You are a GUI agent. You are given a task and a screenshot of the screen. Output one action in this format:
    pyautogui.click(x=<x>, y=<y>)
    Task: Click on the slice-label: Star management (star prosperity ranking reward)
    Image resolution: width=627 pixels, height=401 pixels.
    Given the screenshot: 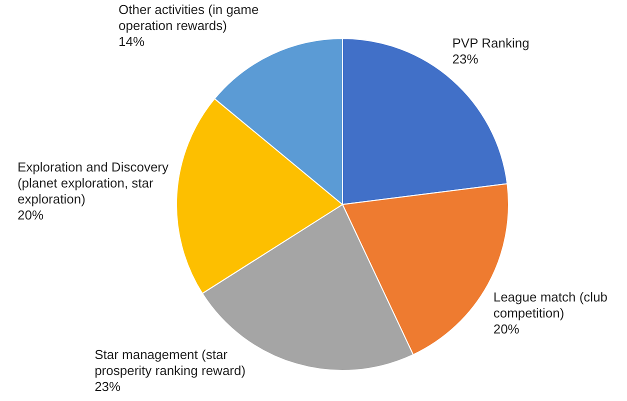 What is the action you would take?
    pyautogui.click(x=170, y=362)
    